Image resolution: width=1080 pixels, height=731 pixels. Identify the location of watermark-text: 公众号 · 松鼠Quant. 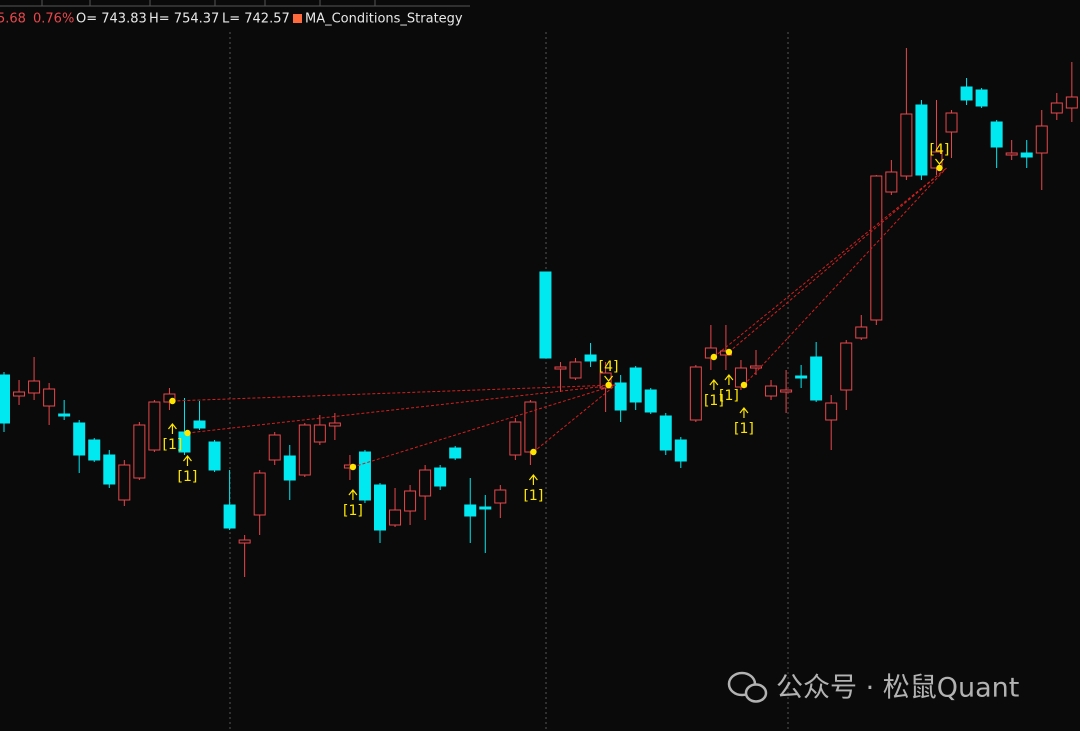
(897, 688).